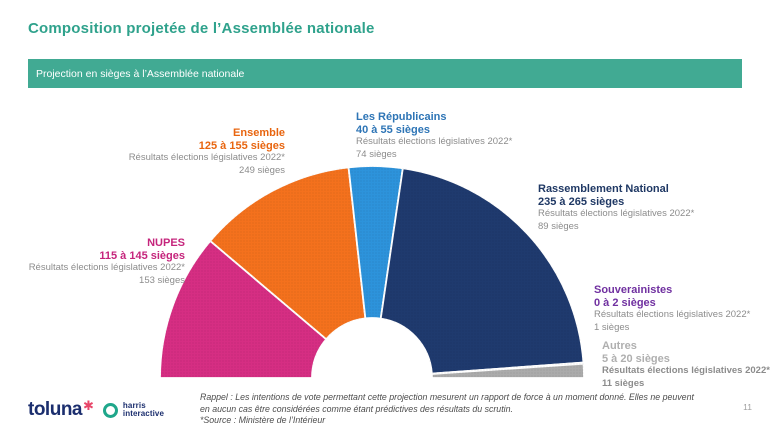  What do you see at coordinates (376, 154) in the screenshot?
I see `party-ref-seats: 74 sièges` at bounding box center [376, 154].